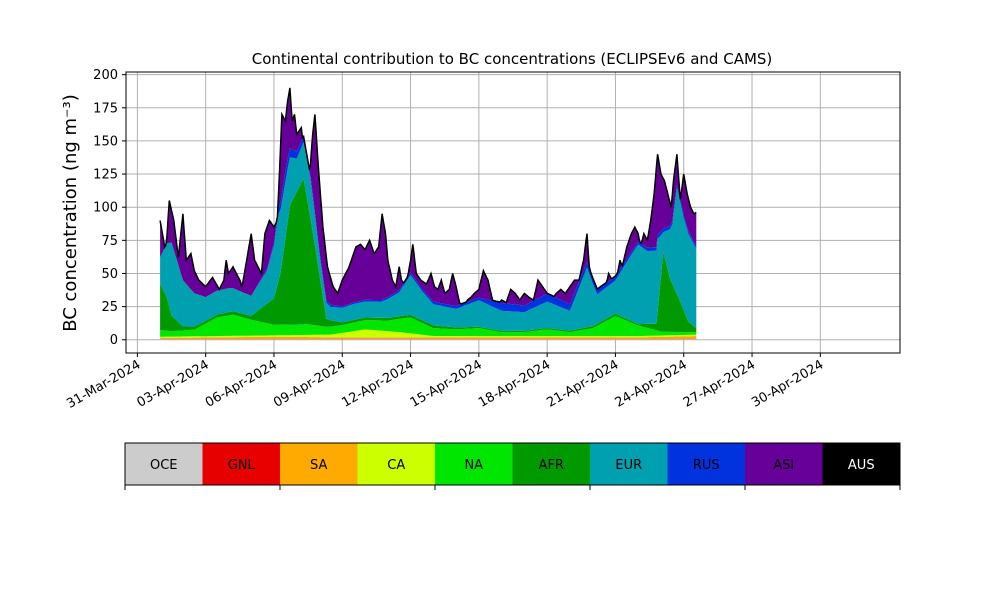 The image size is (1000, 600). I want to click on colorbar-label: OCE, so click(164, 465).